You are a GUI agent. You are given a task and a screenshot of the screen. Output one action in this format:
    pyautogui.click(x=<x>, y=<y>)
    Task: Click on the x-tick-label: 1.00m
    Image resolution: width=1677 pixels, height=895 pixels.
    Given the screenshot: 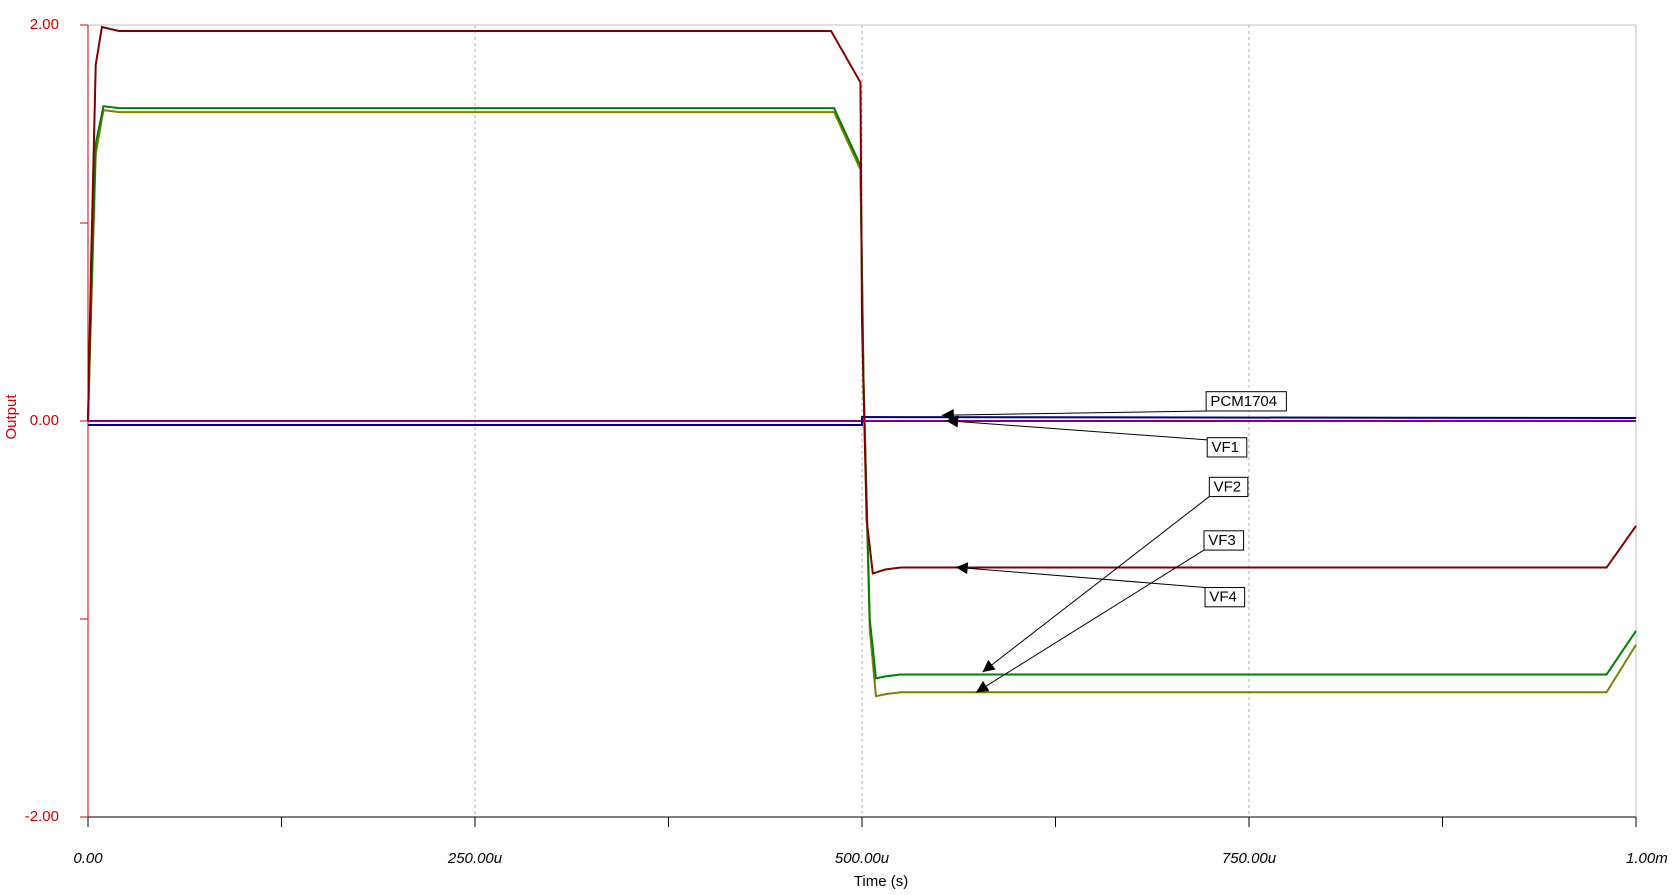 What is the action you would take?
    pyautogui.click(x=1647, y=858)
    